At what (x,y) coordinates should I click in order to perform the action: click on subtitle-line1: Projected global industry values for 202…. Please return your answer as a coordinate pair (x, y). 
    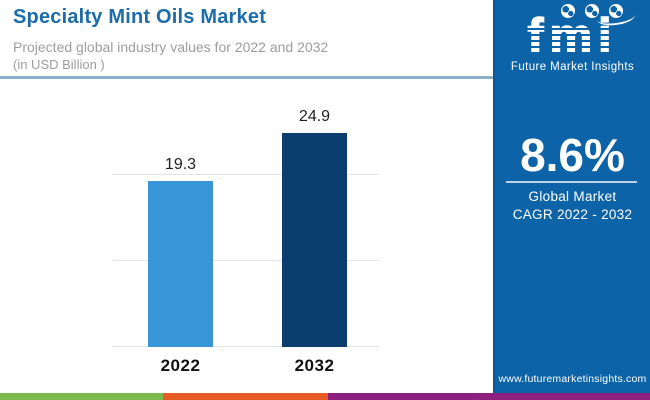
    Looking at the image, I should click on (171, 47).